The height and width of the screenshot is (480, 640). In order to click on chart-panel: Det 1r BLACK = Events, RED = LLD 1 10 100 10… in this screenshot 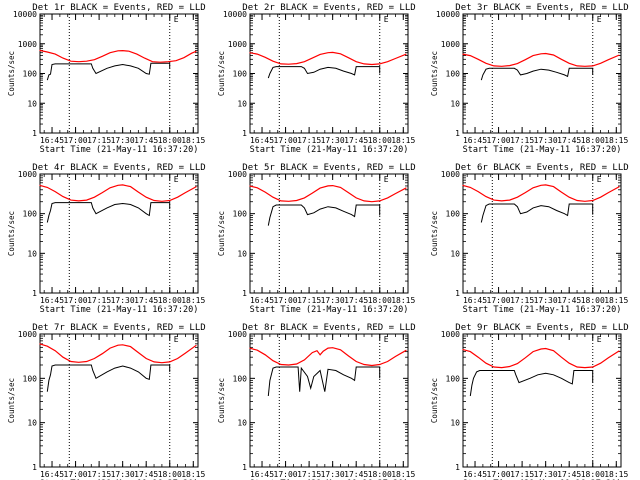, I will do `click(106, 79)`.